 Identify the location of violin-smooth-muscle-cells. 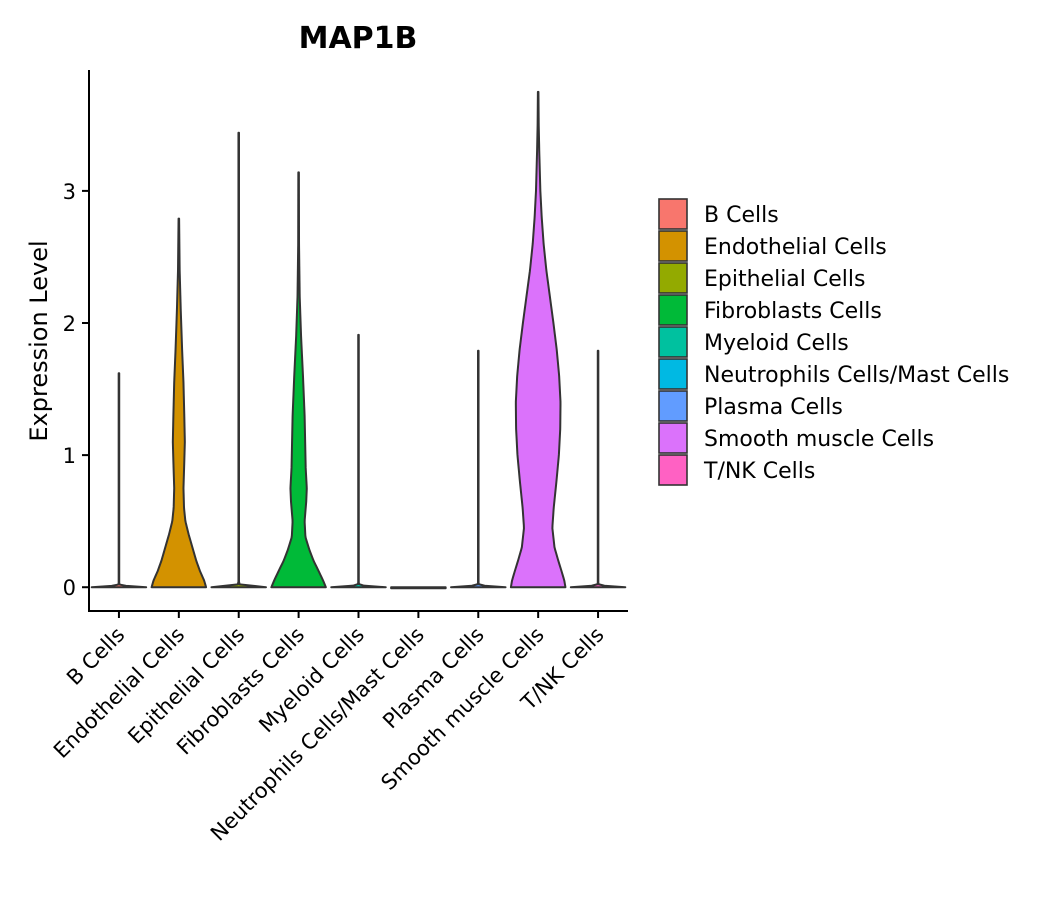
(538, 339).